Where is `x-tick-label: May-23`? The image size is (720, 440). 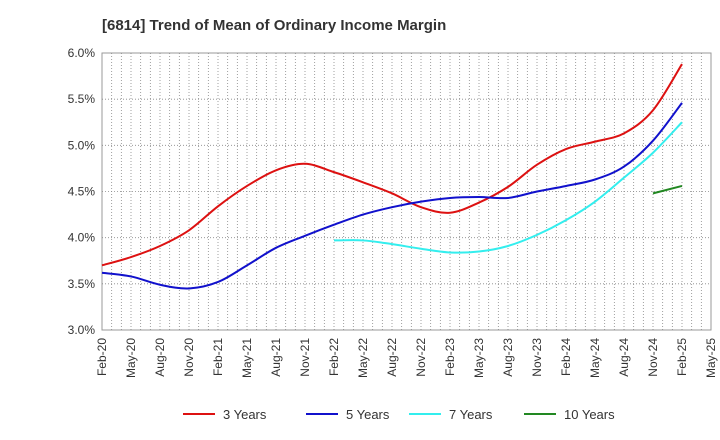 x-tick-label: May-23 is located at coordinates (479, 358).